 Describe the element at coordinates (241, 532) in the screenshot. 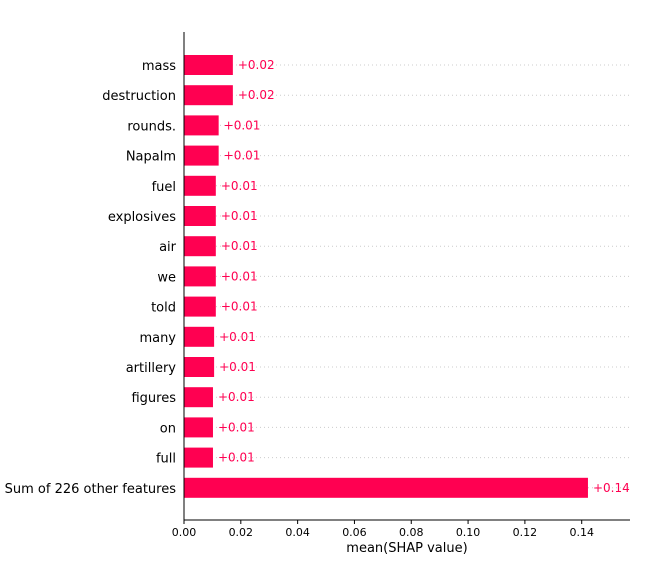

I see `x-tick-label: 0.02` at that location.